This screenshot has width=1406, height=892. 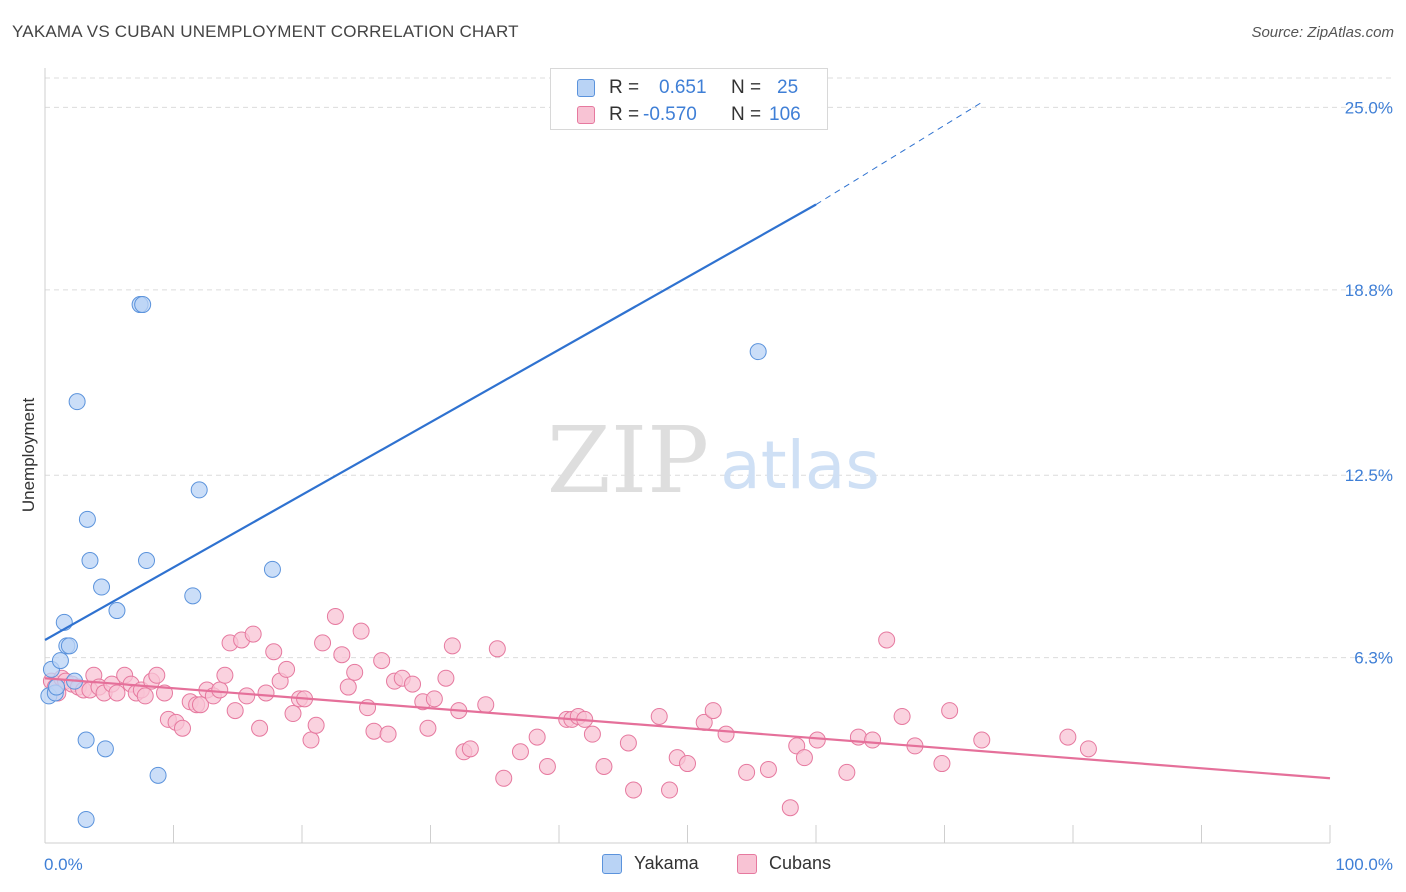 I want to click on cubans-legend-label: Cubans, so click(x=800, y=863).